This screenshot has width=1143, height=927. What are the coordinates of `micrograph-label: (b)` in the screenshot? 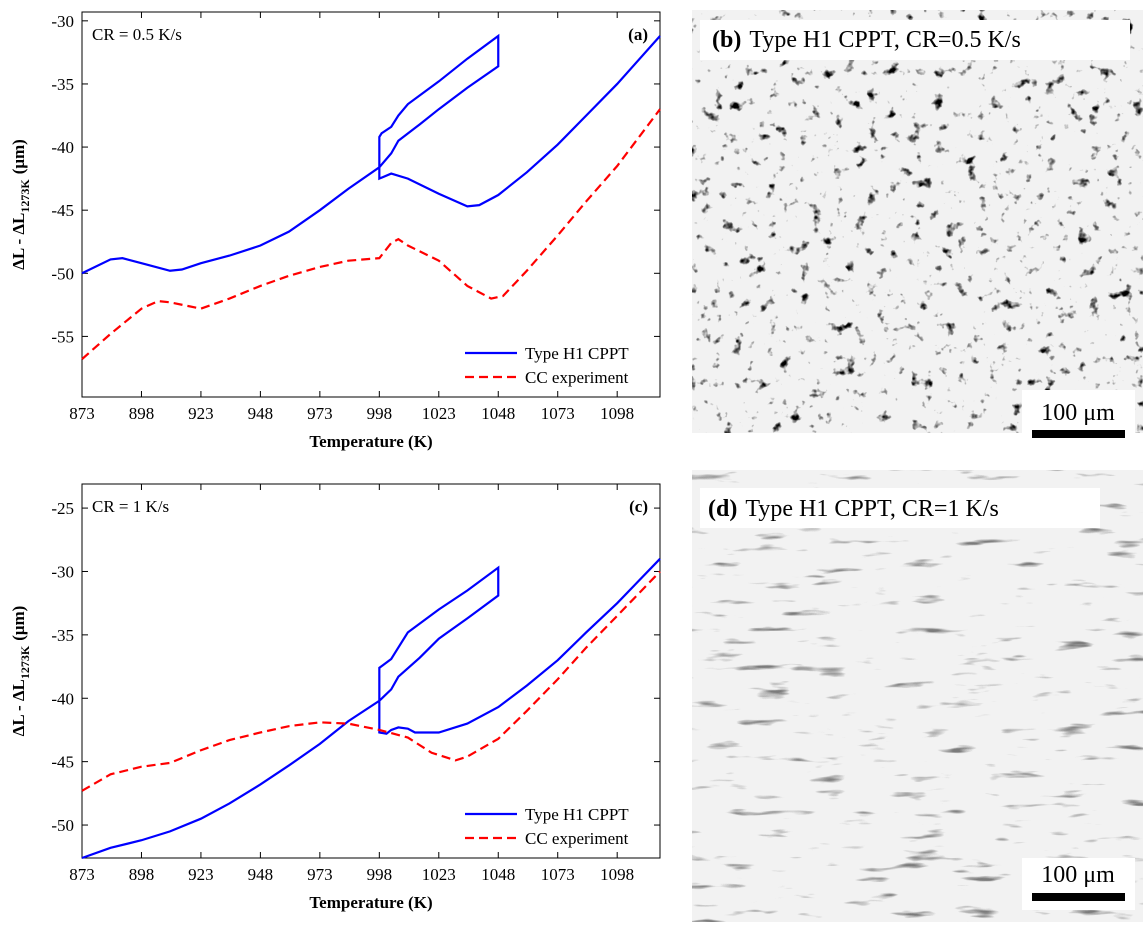 It's located at (726, 40).